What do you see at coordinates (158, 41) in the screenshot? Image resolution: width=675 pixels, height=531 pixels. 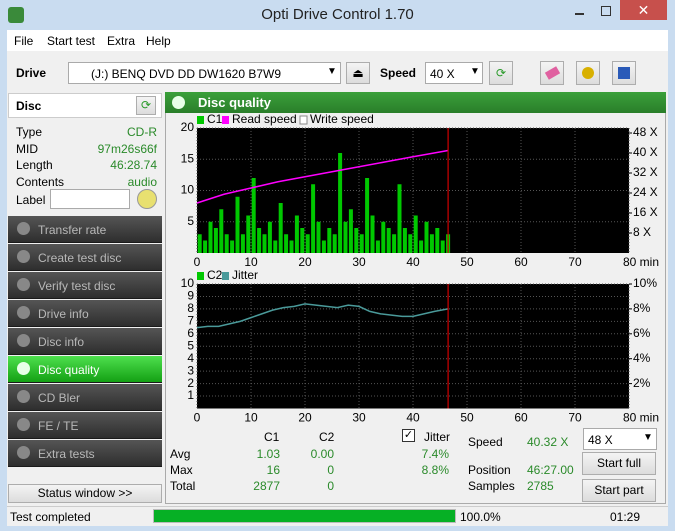 I see `menu-item: Help` at bounding box center [158, 41].